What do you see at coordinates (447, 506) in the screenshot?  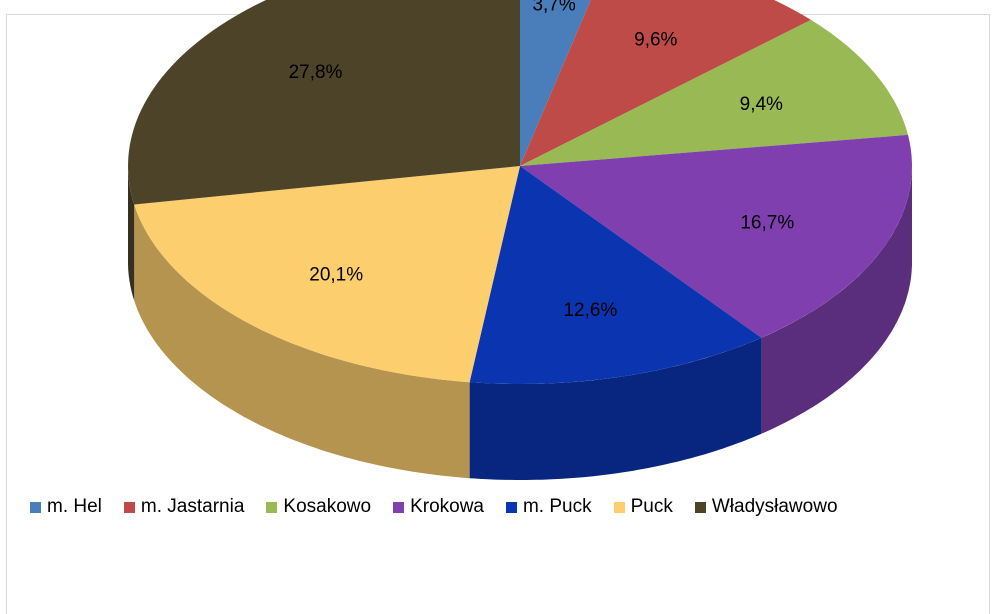 I see `legend-label: Krokowa` at bounding box center [447, 506].